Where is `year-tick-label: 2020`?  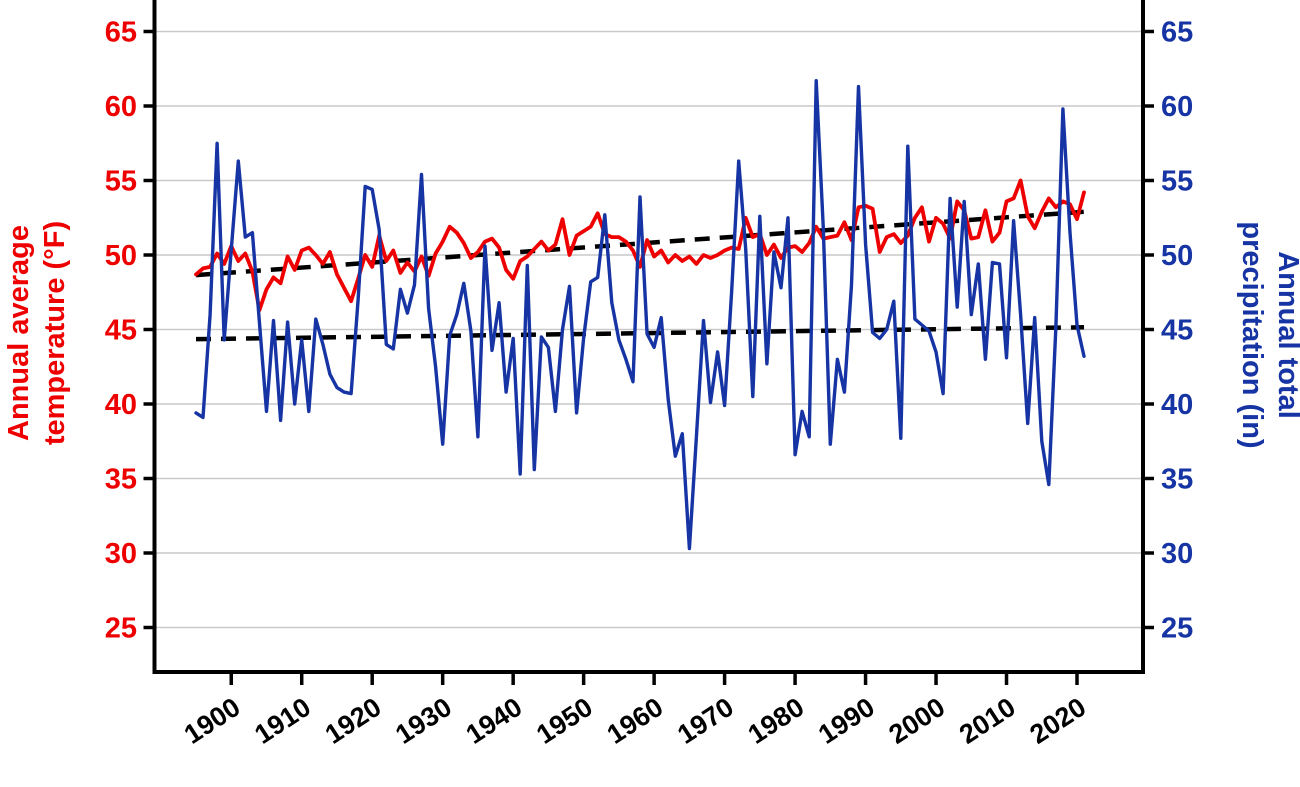
year-tick-label: 2020 is located at coordinates (1058, 721).